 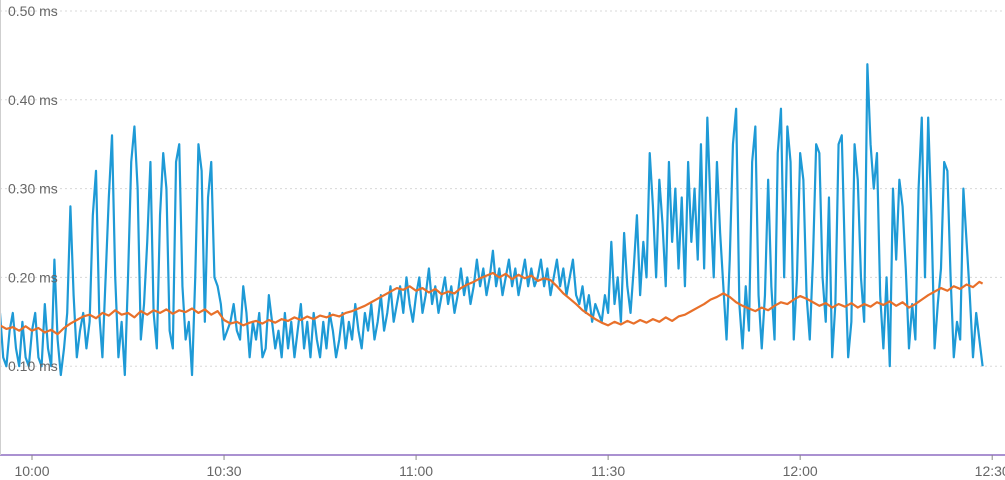 What do you see at coordinates (33, 11) in the screenshot?
I see `y-tick-label: 0.50 ms` at bounding box center [33, 11].